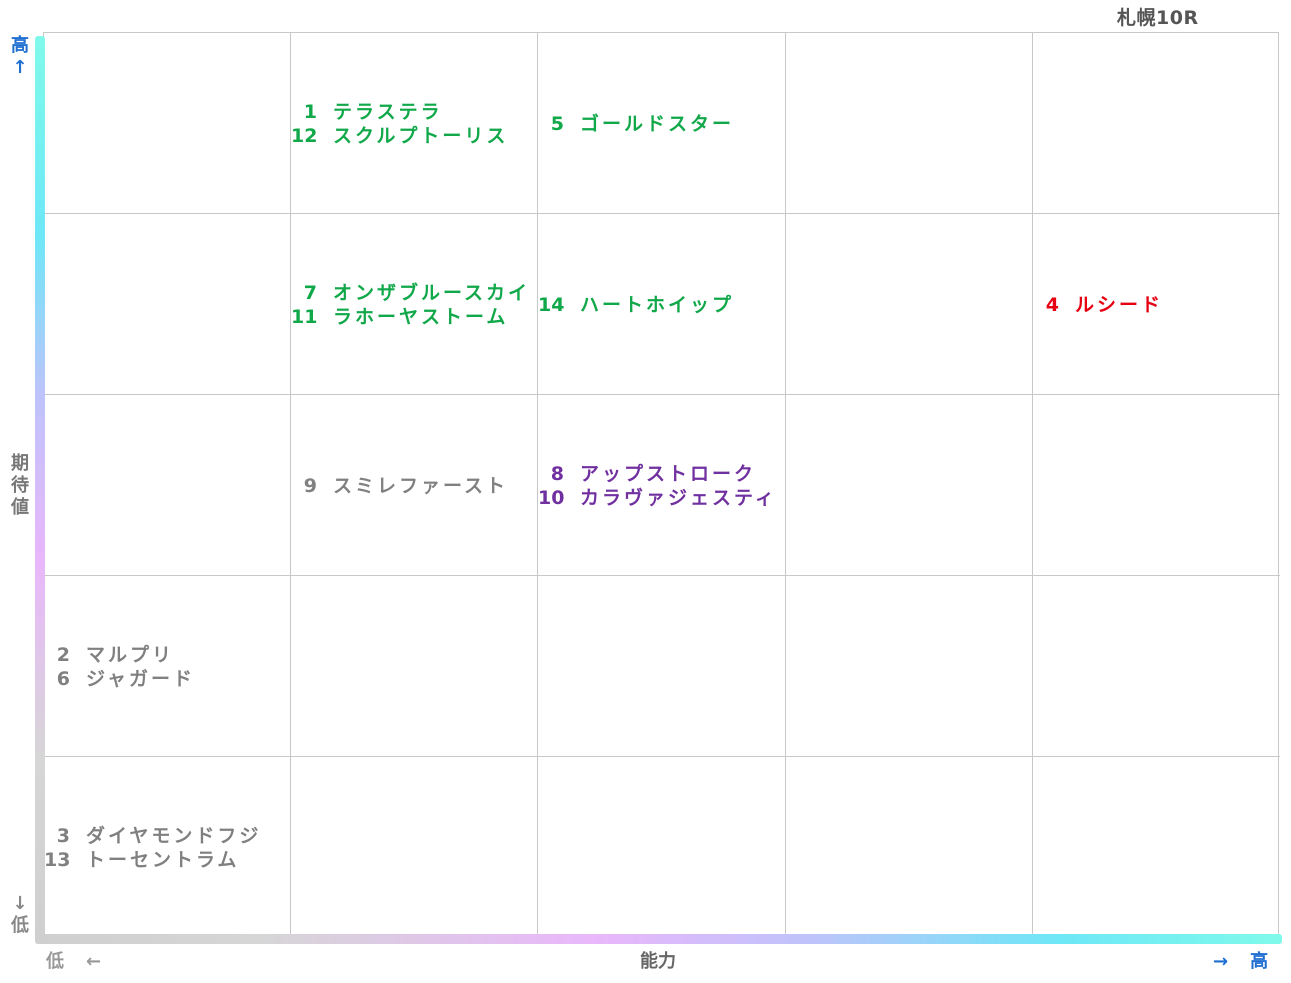  I want to click on horse-name: ハートホイップ, so click(657, 304).